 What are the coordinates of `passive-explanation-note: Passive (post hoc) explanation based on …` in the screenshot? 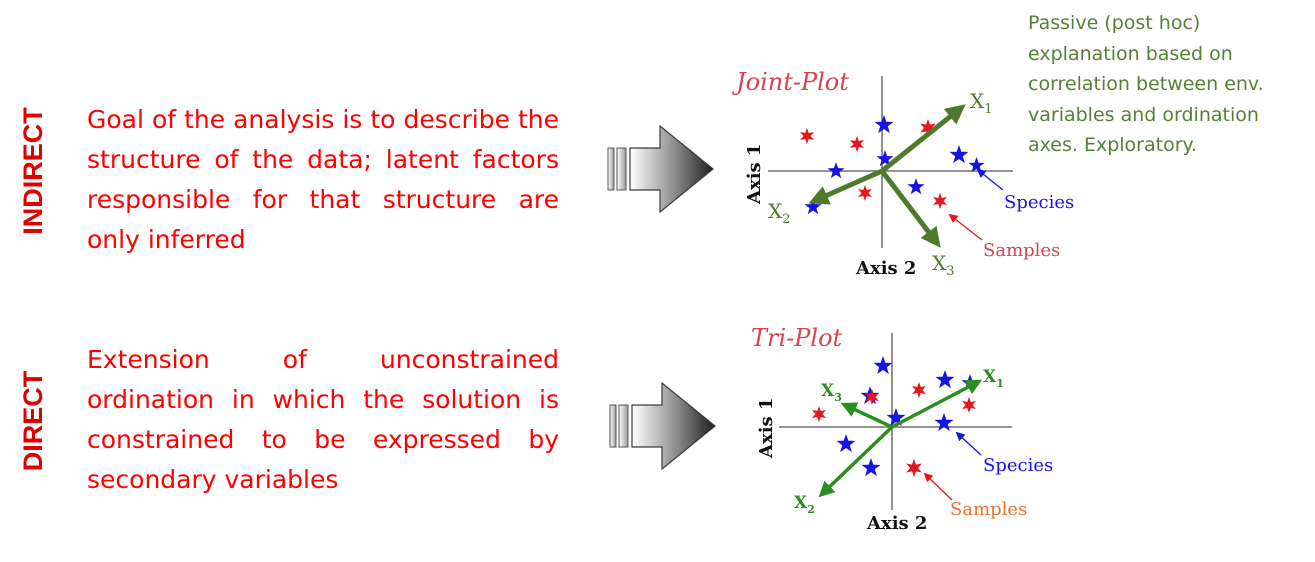 It's located at (1146, 84).